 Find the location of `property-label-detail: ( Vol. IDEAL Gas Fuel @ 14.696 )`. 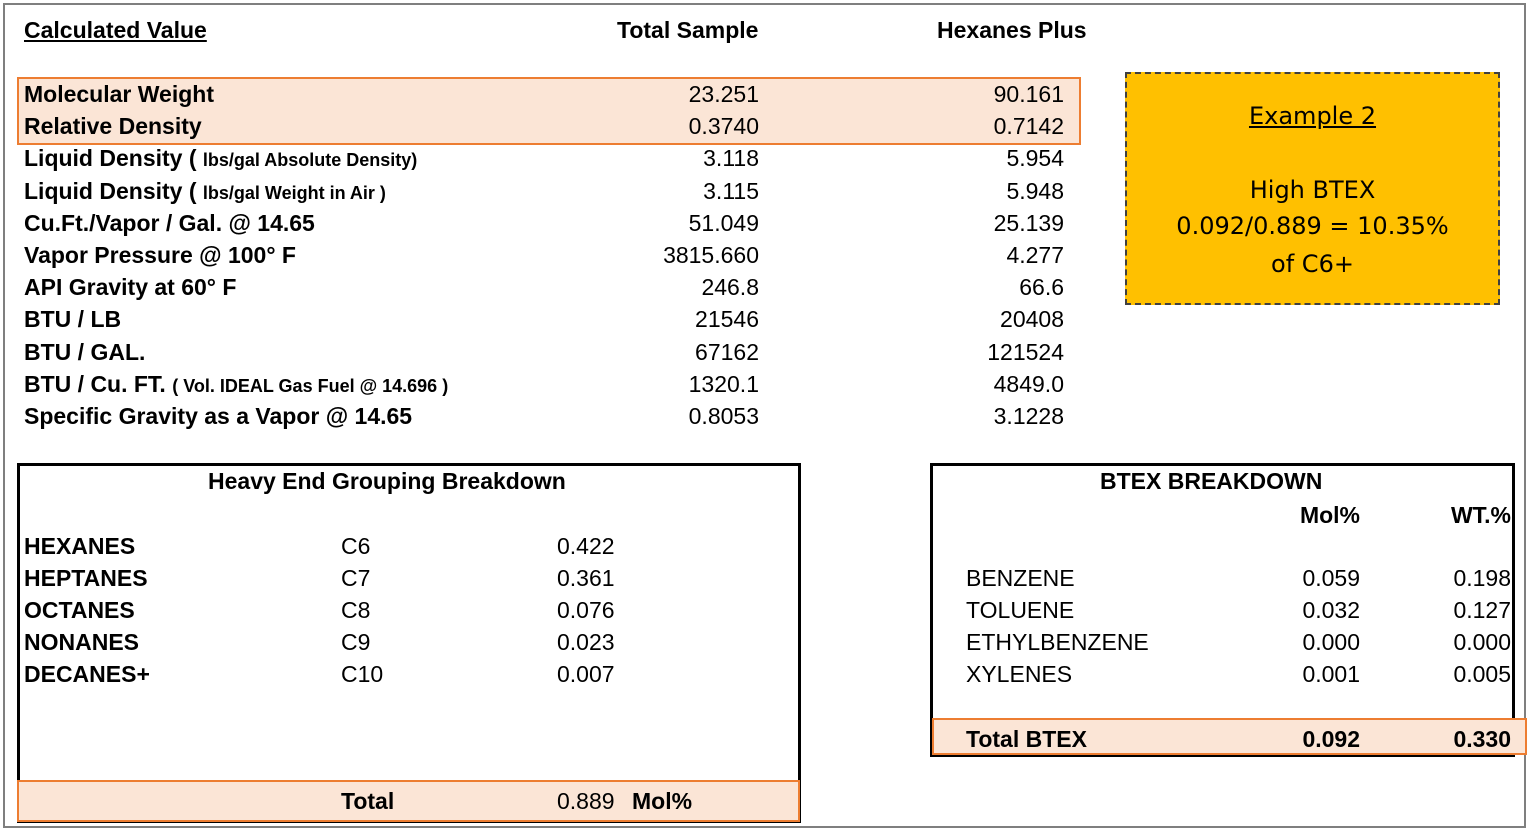

property-label-detail: ( Vol. IDEAL Gas Fuel @ 14.696 ) is located at coordinates (310, 386).